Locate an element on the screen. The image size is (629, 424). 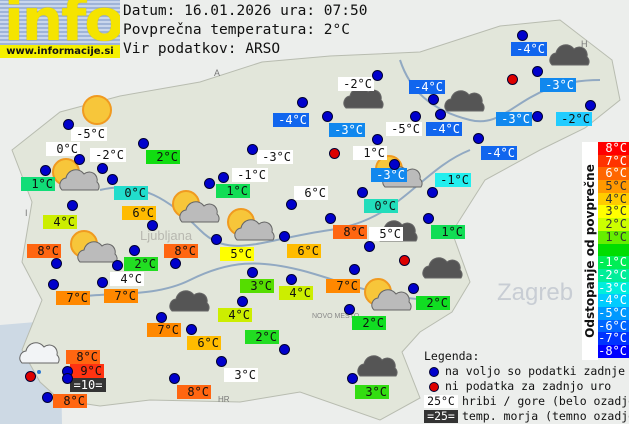
station-ok-dot-icon is located at coordinates (434, 371).